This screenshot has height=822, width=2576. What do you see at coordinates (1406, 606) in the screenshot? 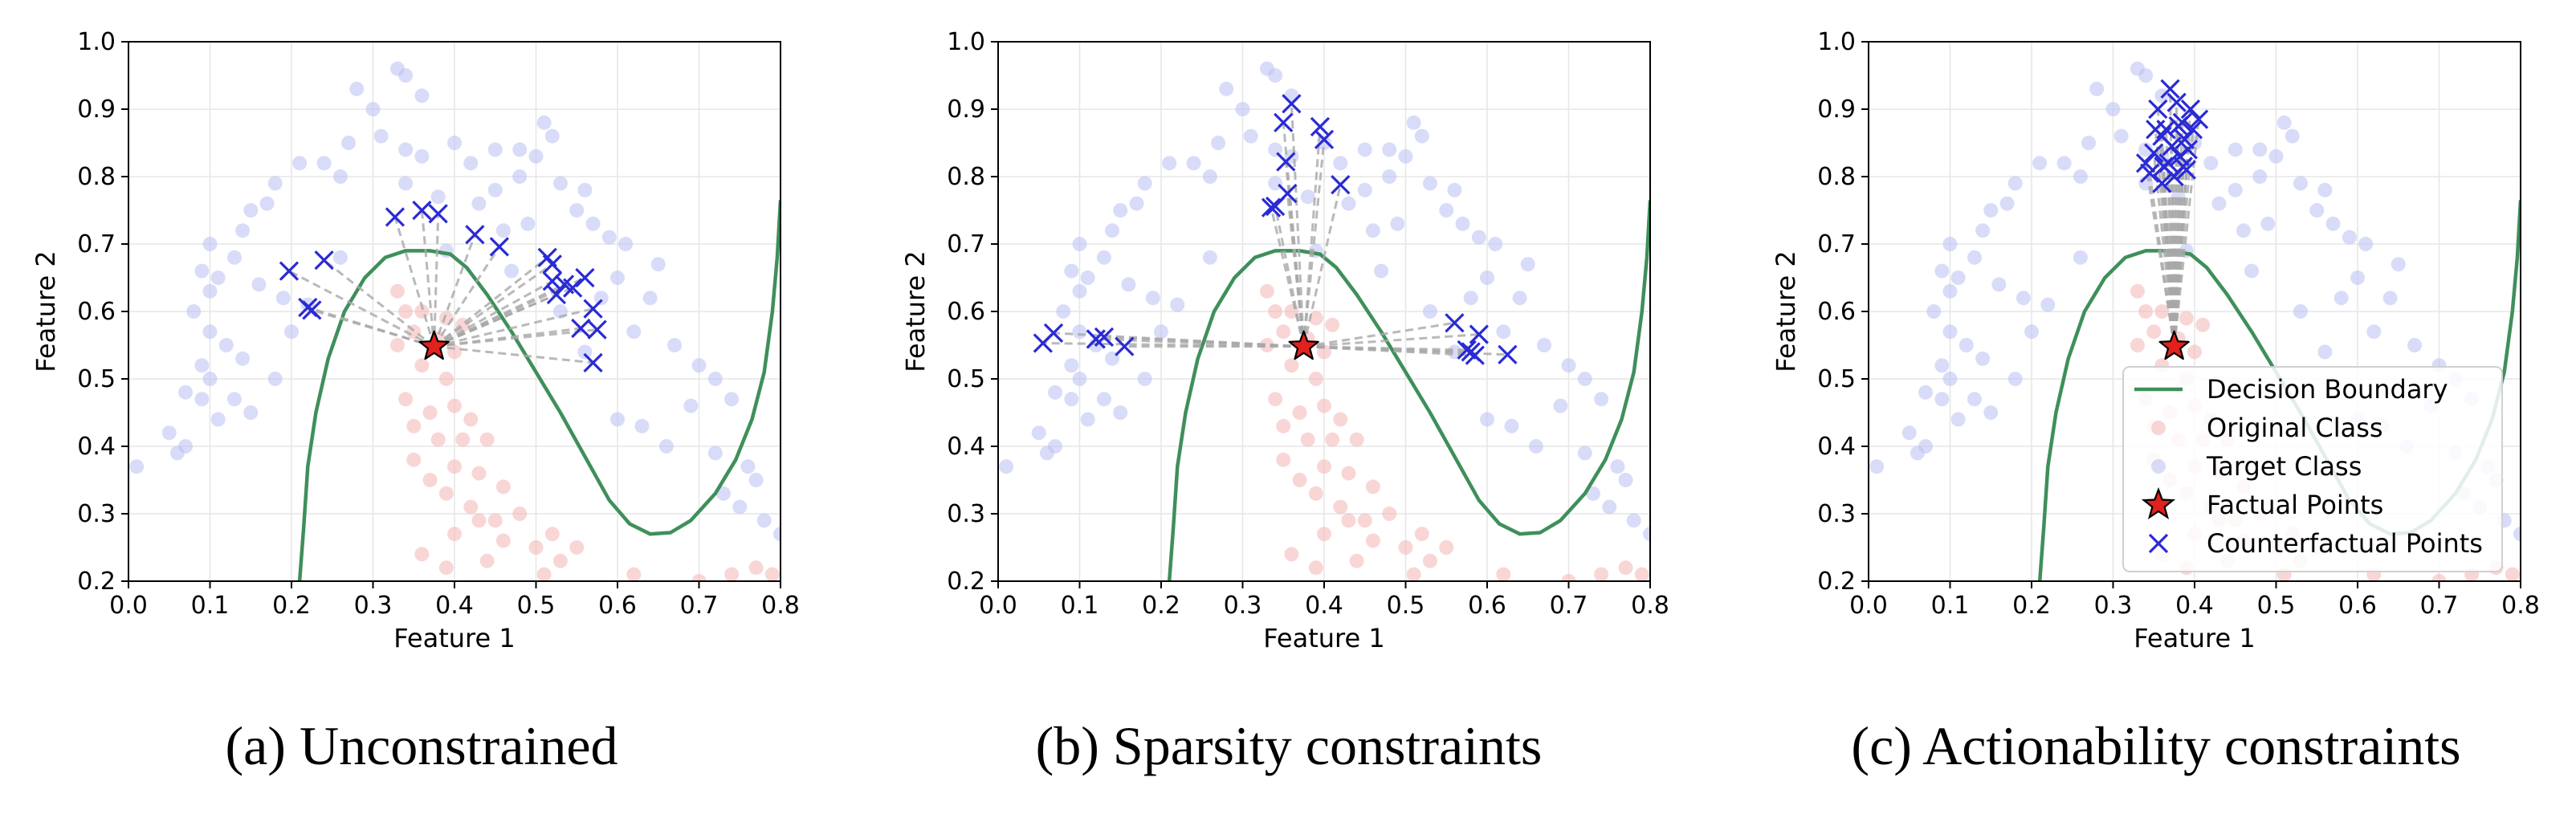
I see `x-tick-label: 0.5` at bounding box center [1406, 606].